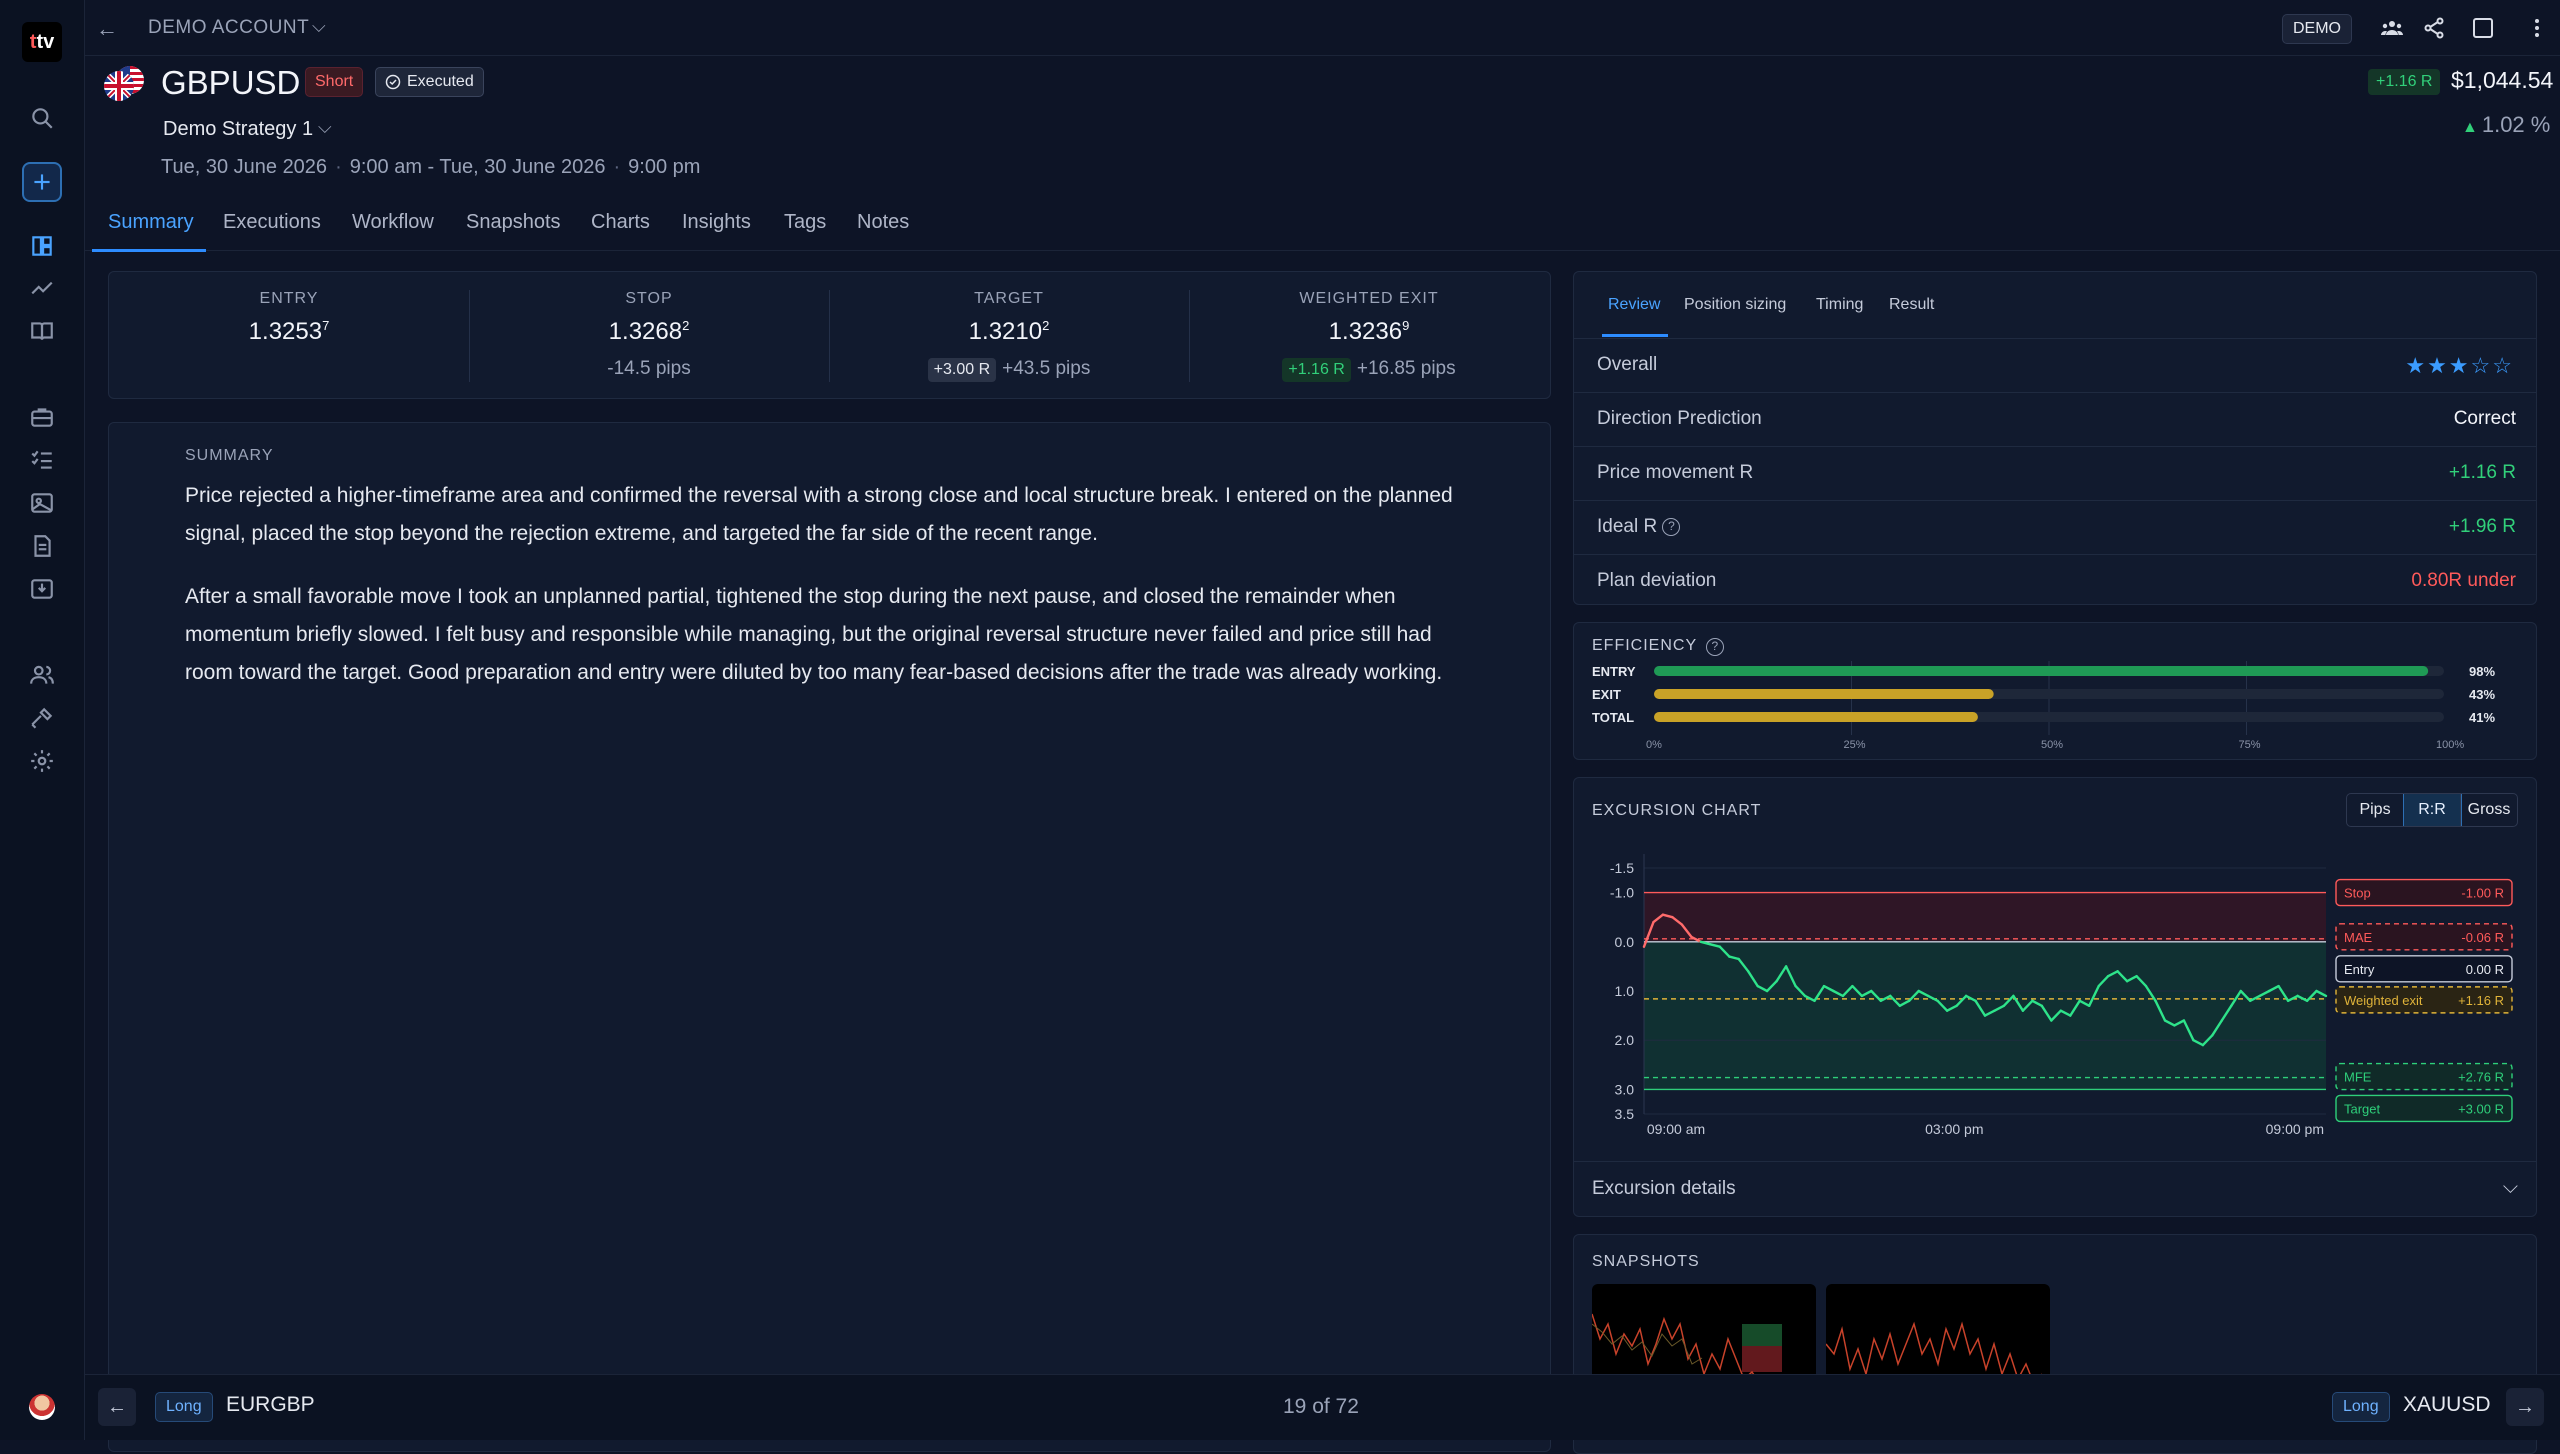 The height and width of the screenshot is (1454, 2560). I want to click on level-tag-stop, so click(2424, 892).